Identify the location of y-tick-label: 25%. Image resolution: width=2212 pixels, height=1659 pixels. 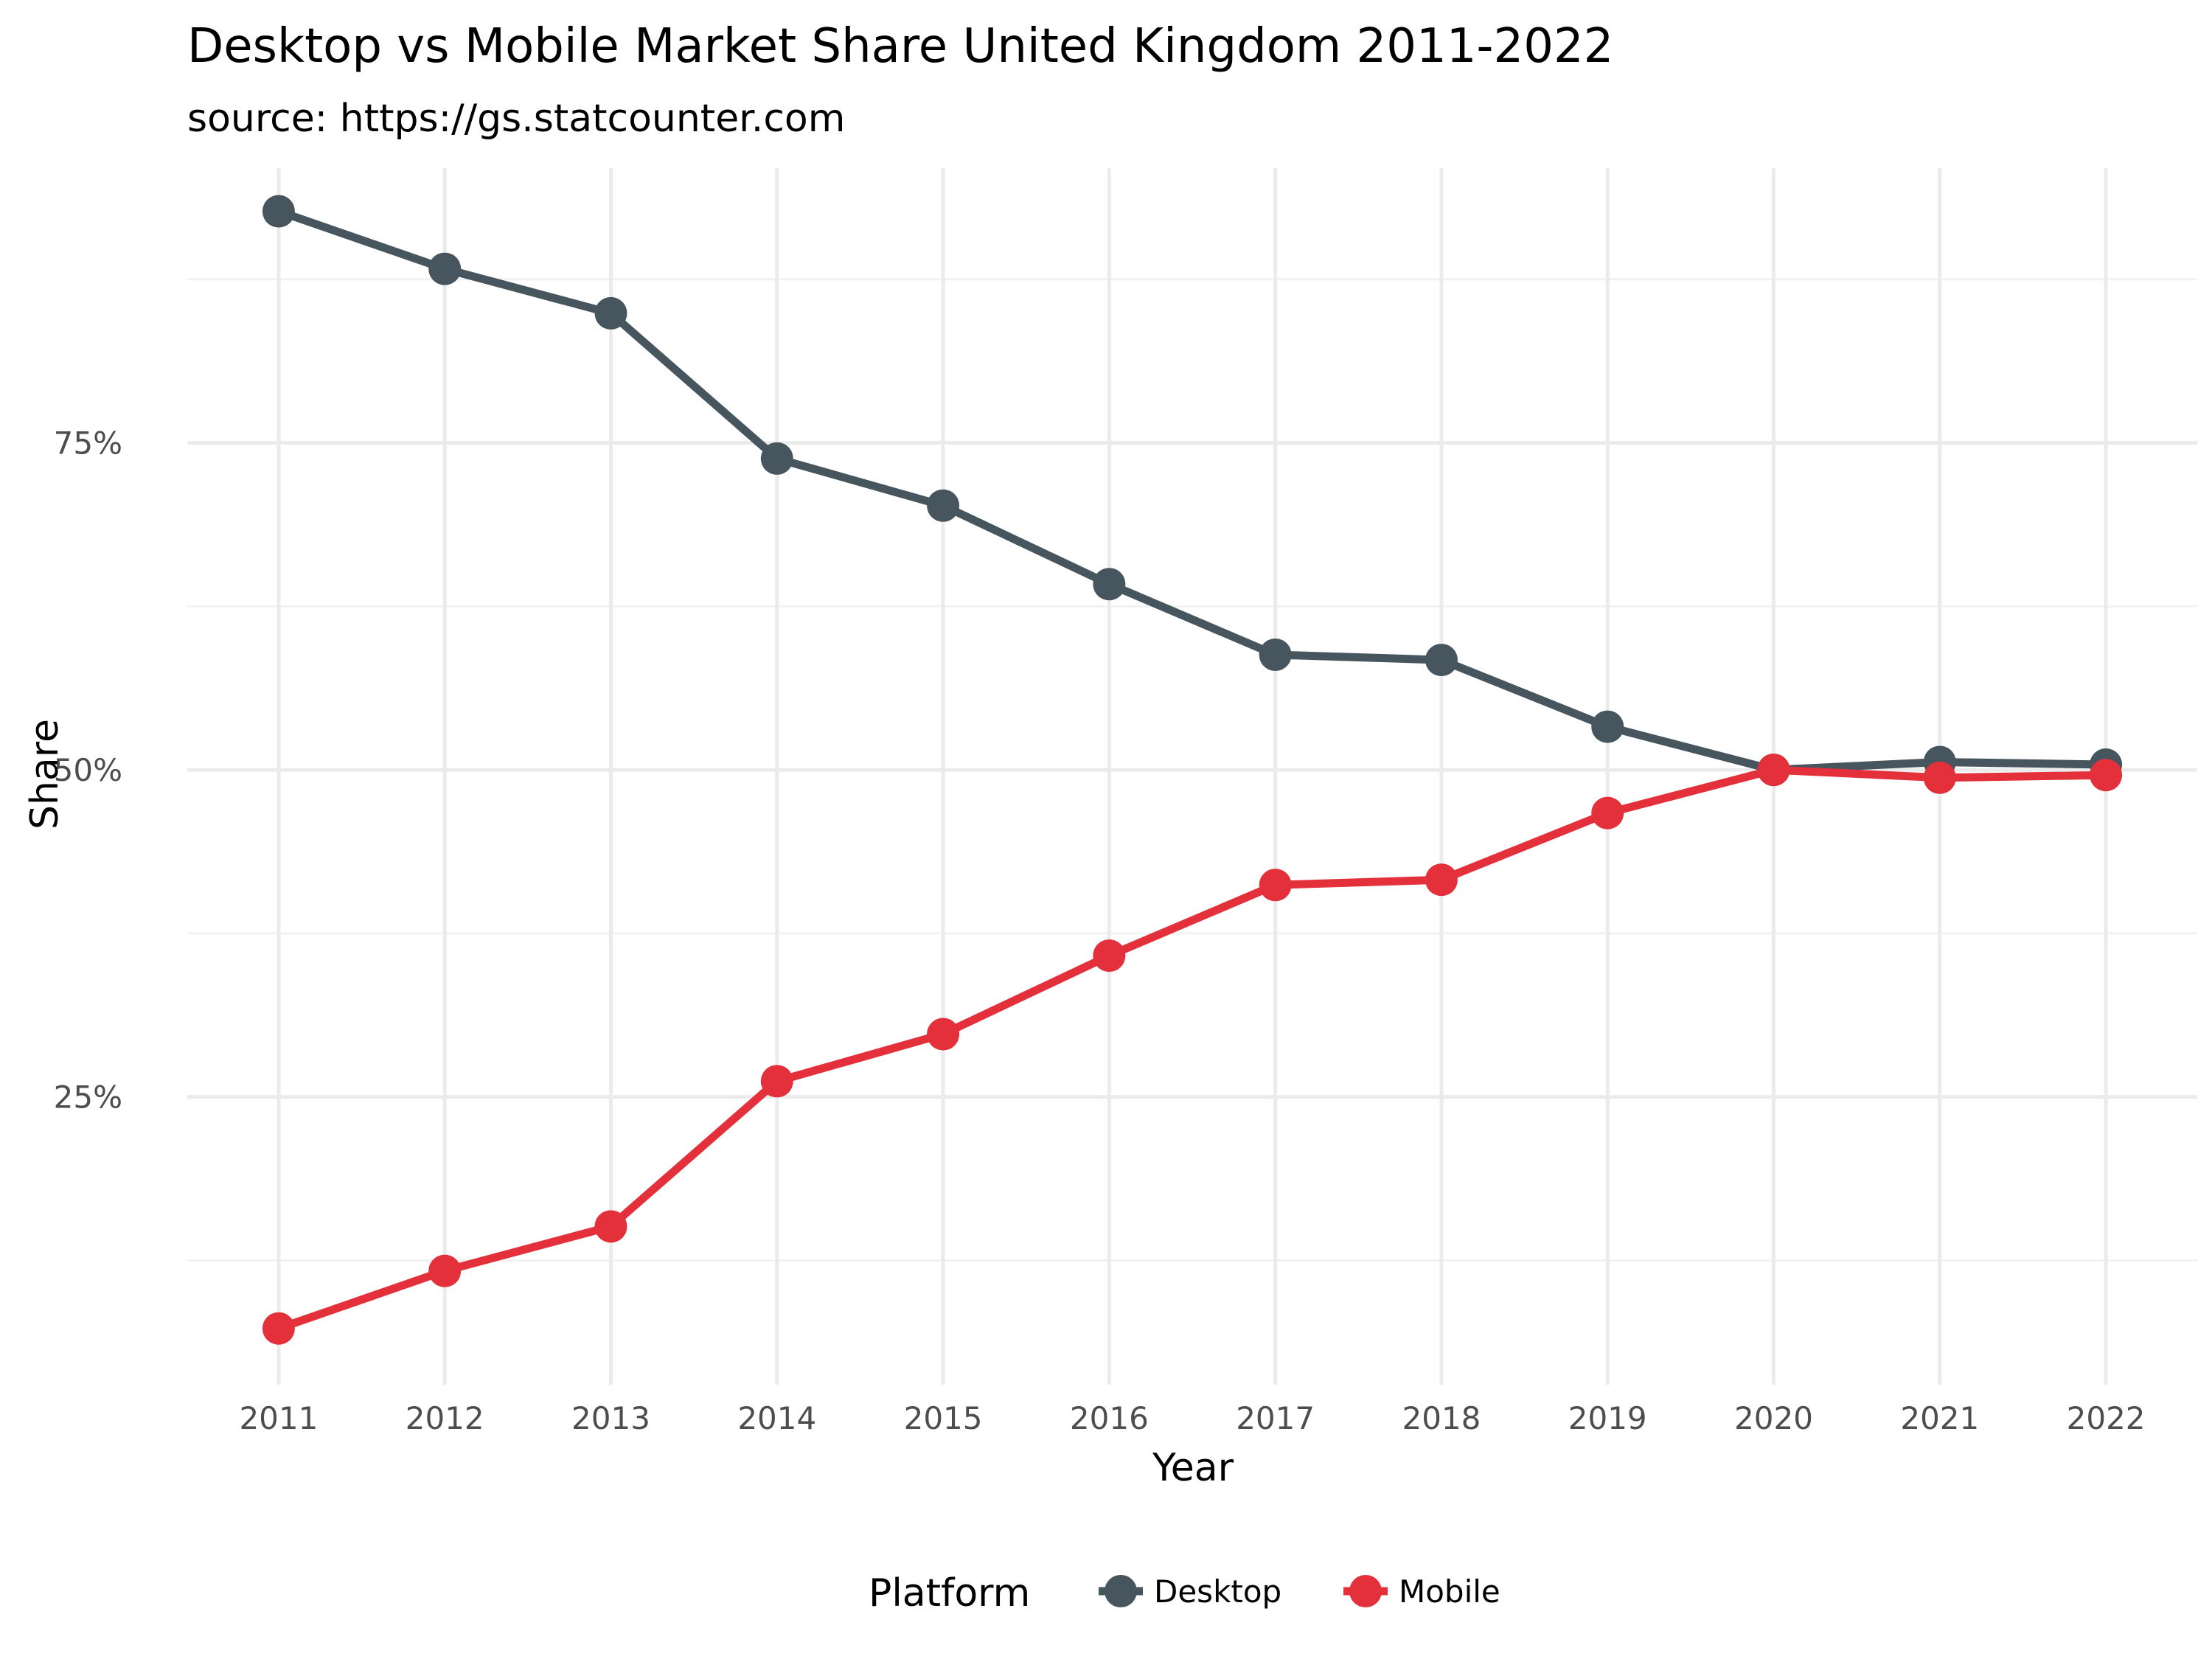
(88, 1097).